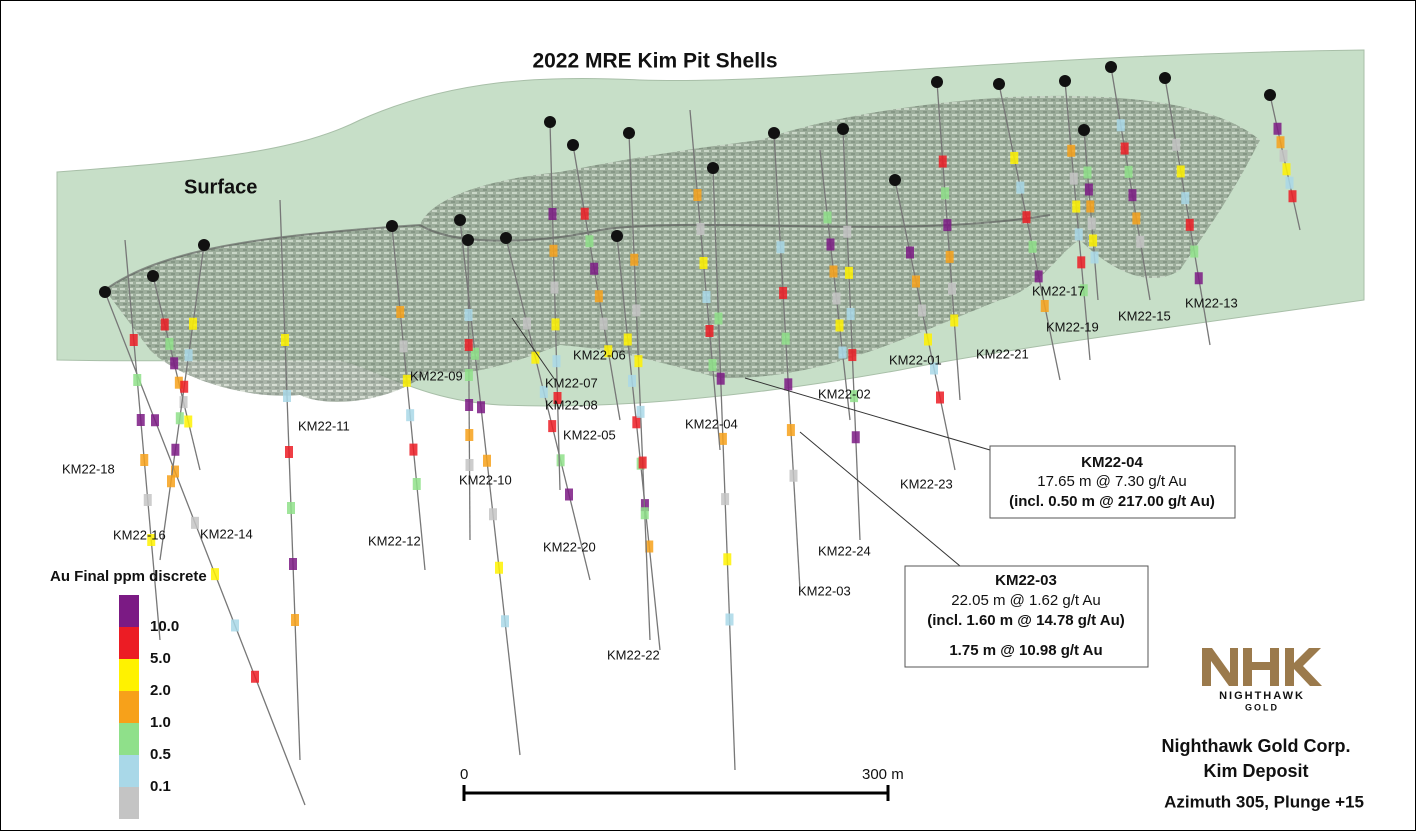 This screenshot has width=1416, height=831. What do you see at coordinates (220, 187) in the screenshot?
I see `surface-label: Surface` at bounding box center [220, 187].